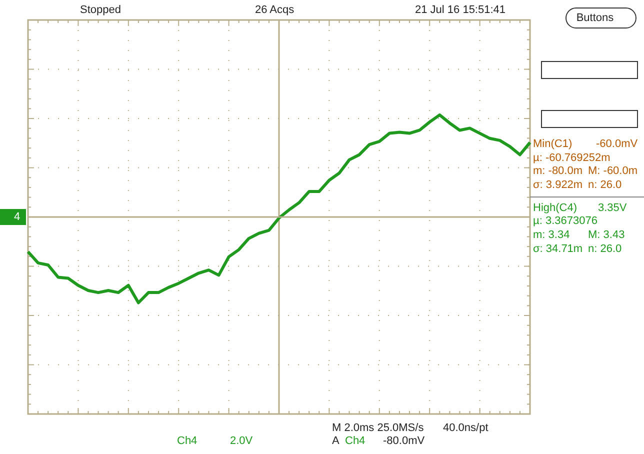 The height and width of the screenshot is (454, 644). What do you see at coordinates (404, 441) in the screenshot?
I see `text: -80.0mV` at bounding box center [404, 441].